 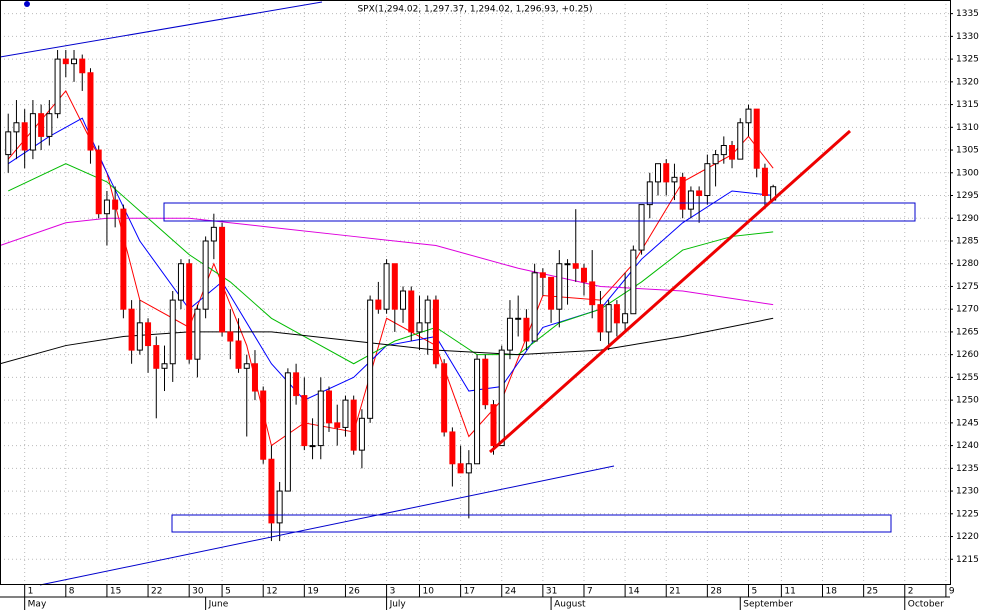 What do you see at coordinates (551, 592) in the screenshot?
I see `x-tick-label: 31` at bounding box center [551, 592].